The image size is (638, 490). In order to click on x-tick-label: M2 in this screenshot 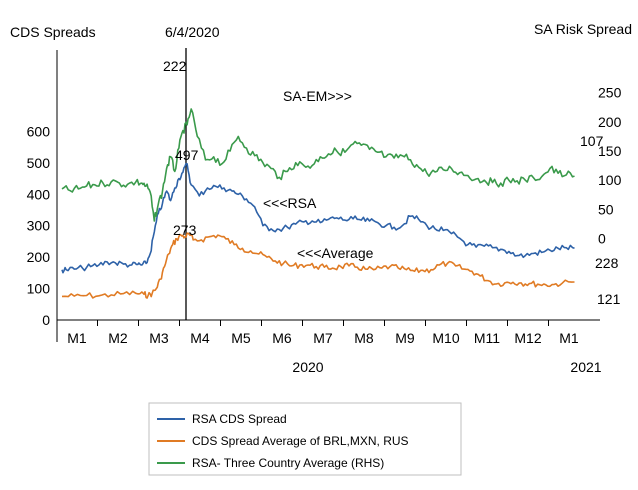, I will do `click(118, 338)`.